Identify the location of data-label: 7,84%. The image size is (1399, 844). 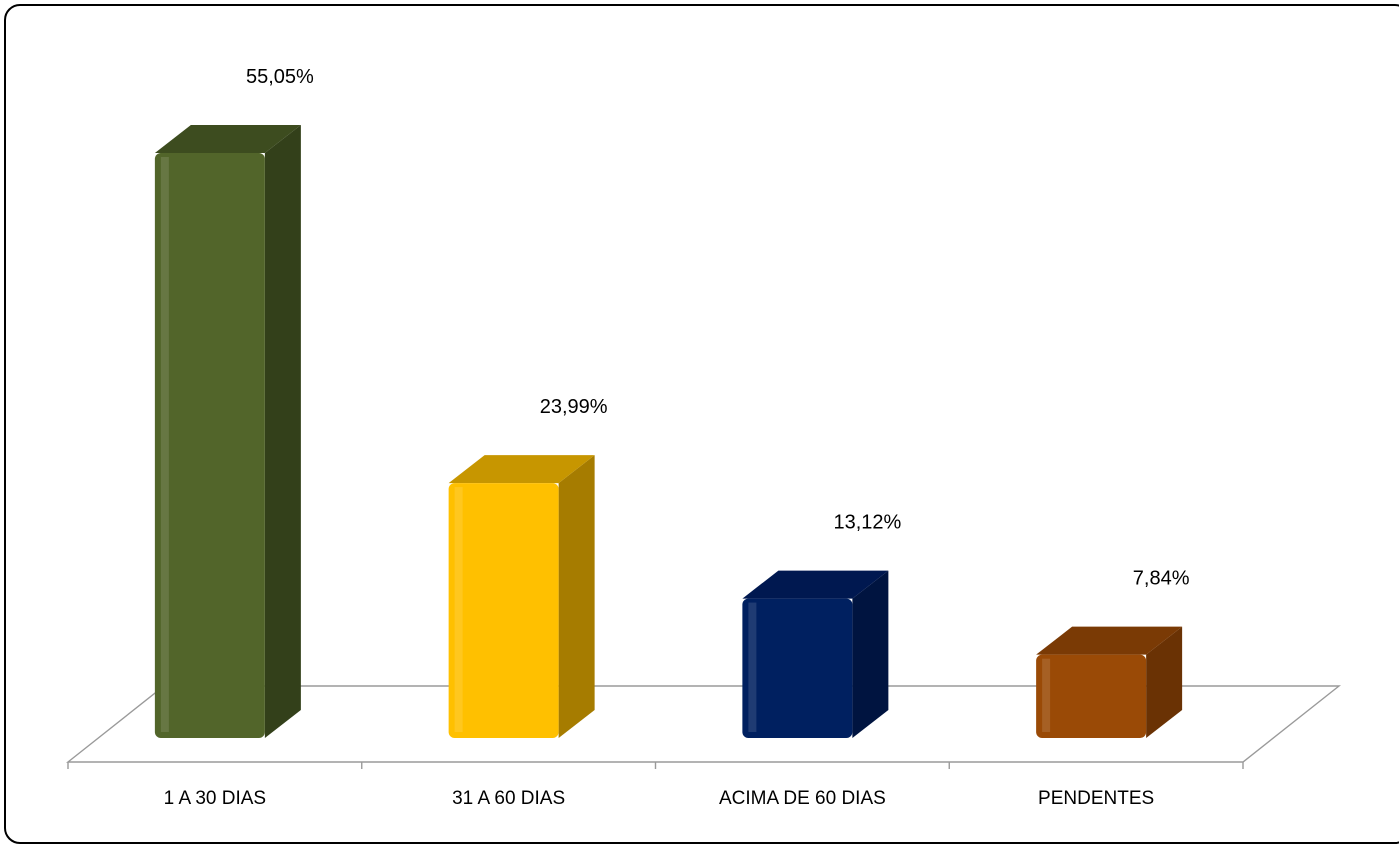
(1161, 579).